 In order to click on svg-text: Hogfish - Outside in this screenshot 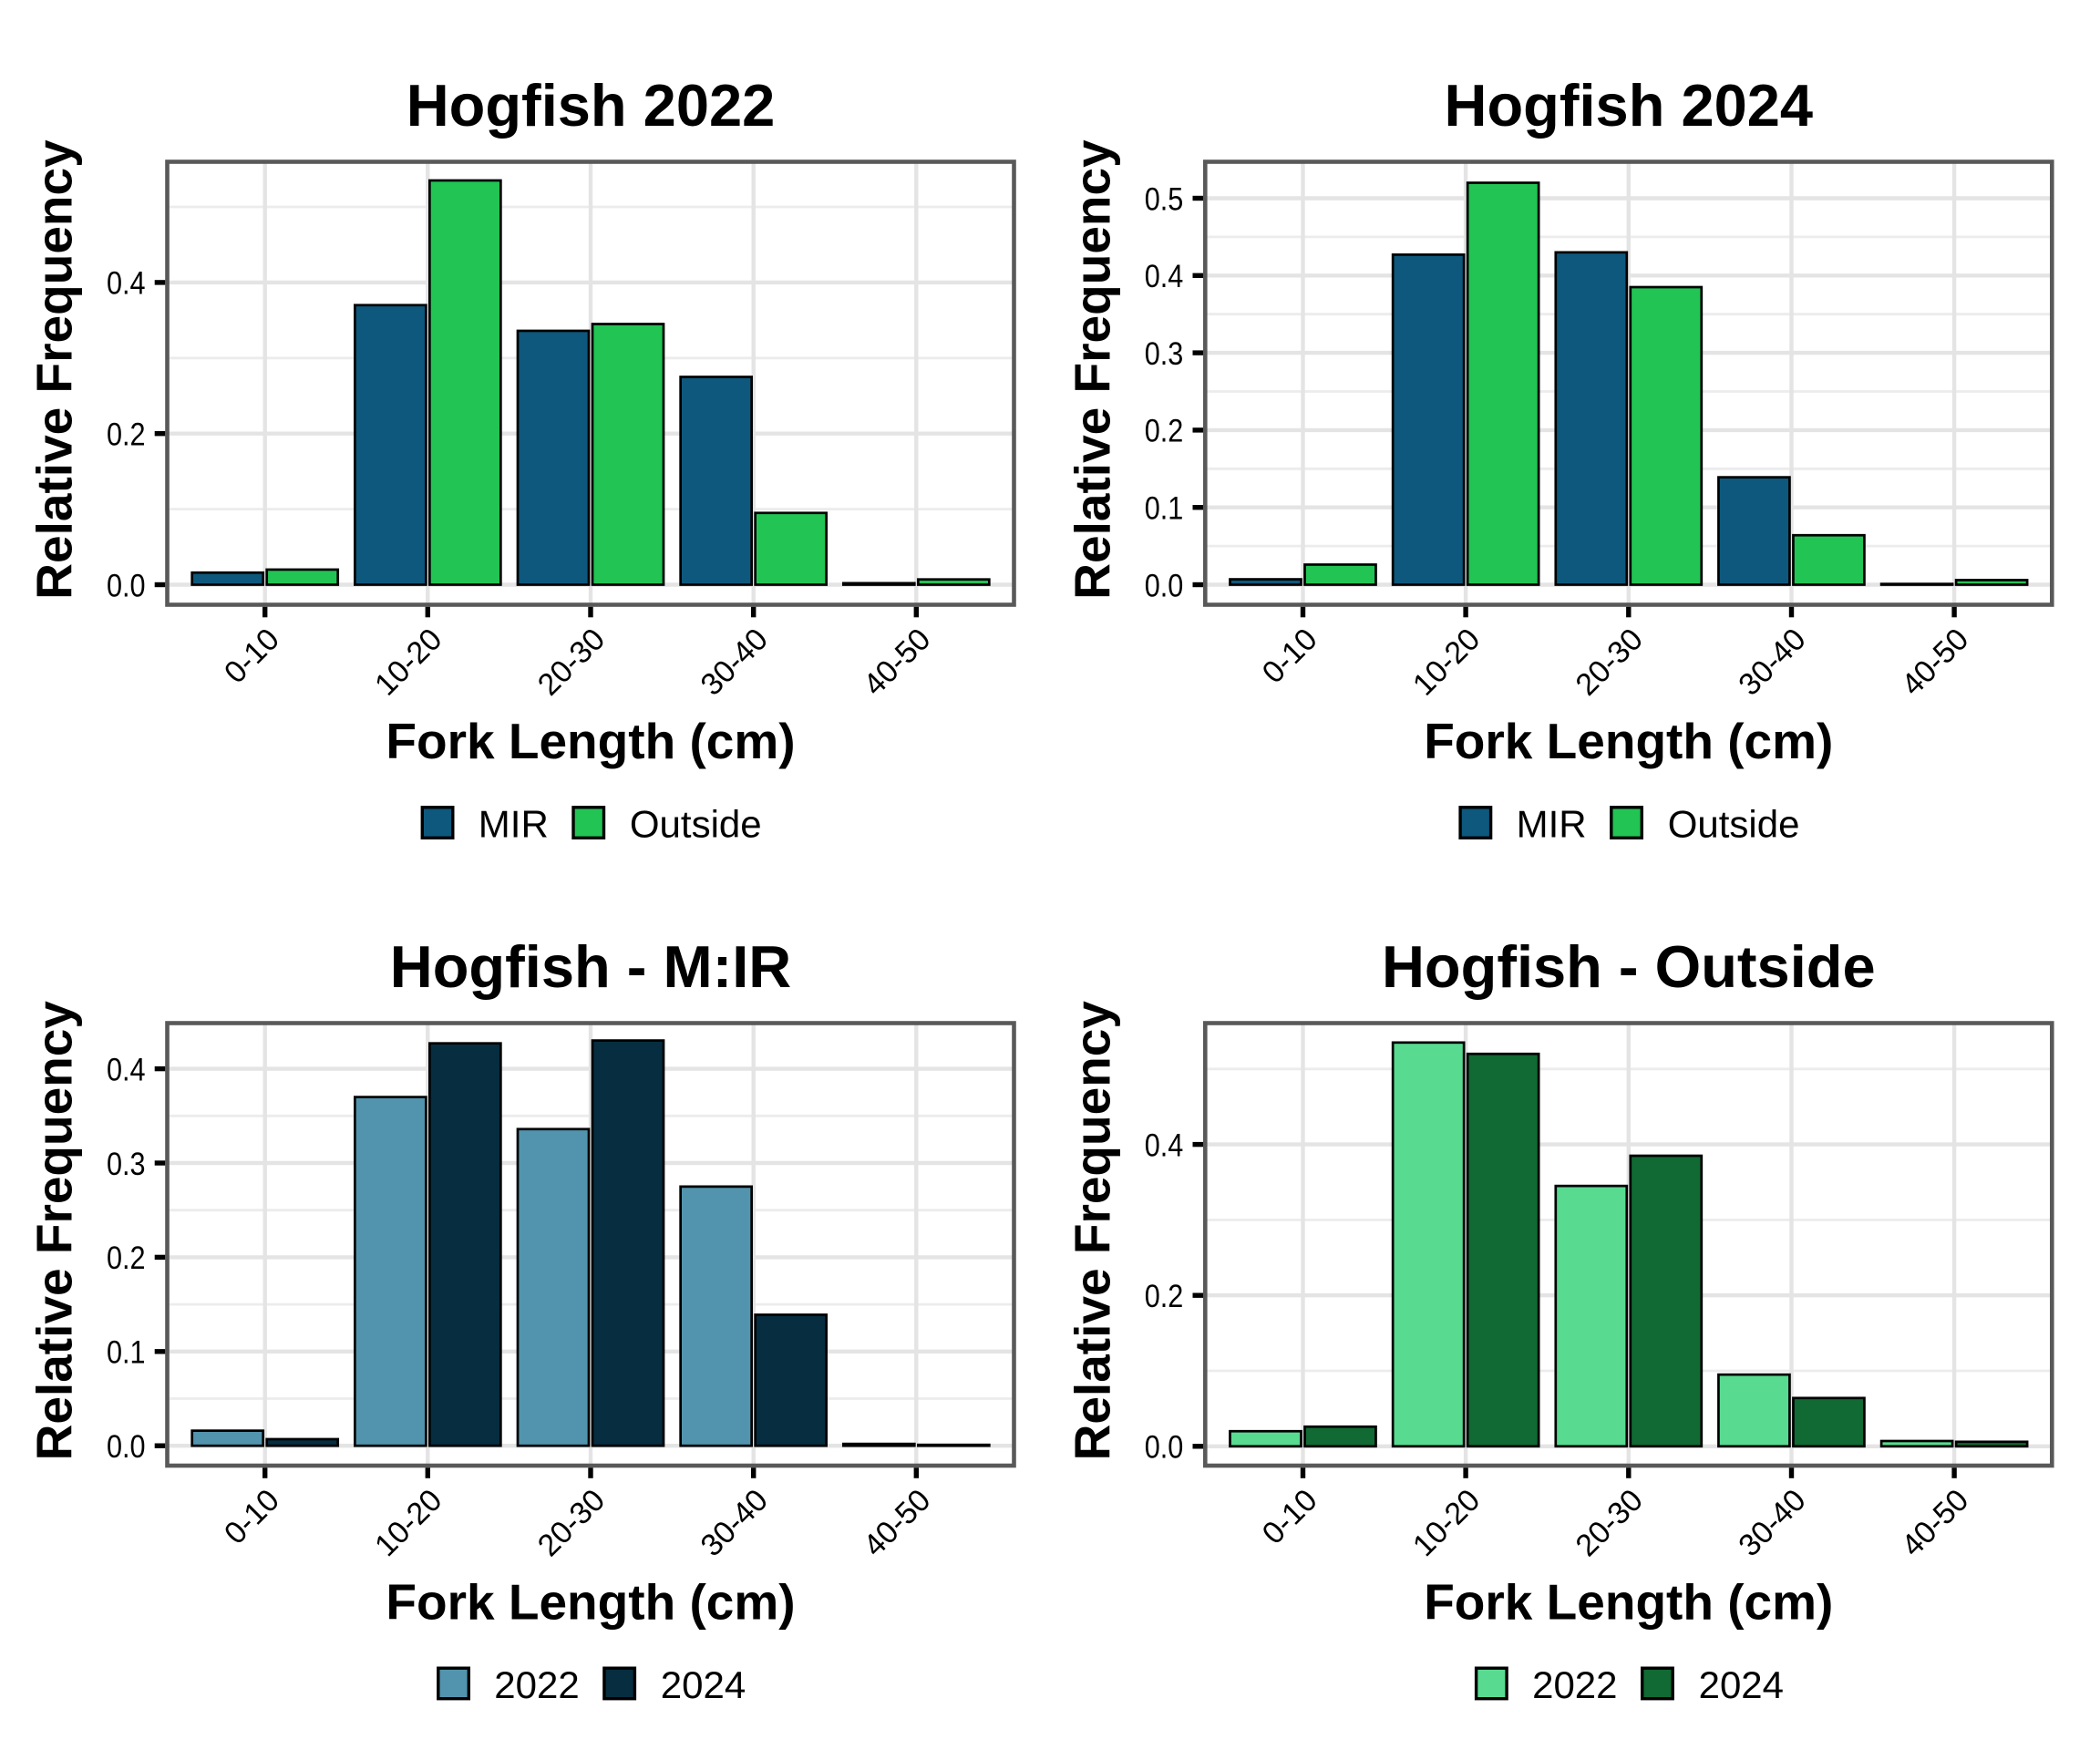, I will do `click(1629, 967)`.